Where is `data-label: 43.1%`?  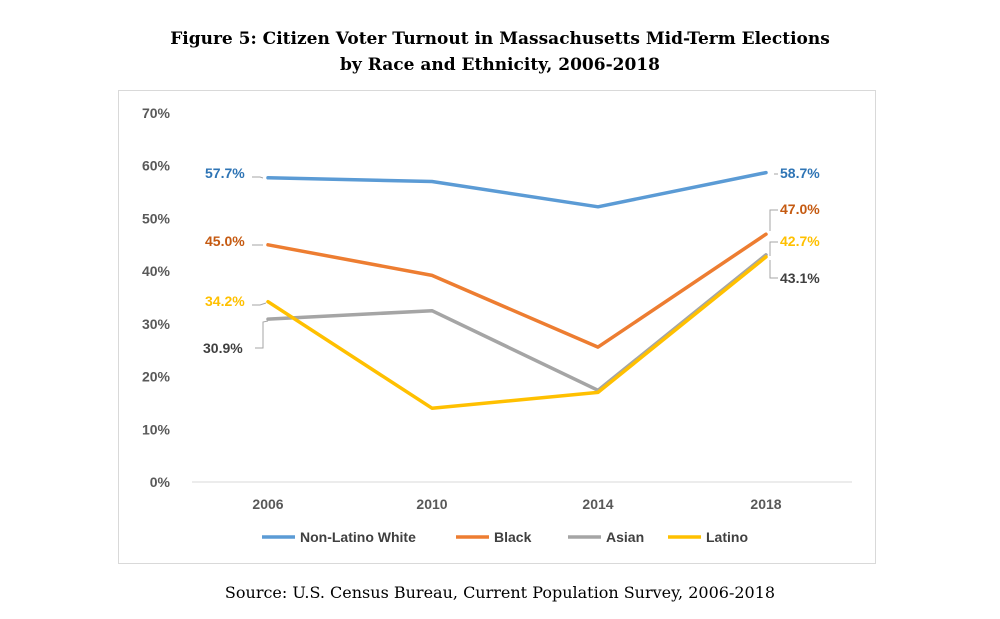
data-label: 43.1% is located at coordinates (800, 278).